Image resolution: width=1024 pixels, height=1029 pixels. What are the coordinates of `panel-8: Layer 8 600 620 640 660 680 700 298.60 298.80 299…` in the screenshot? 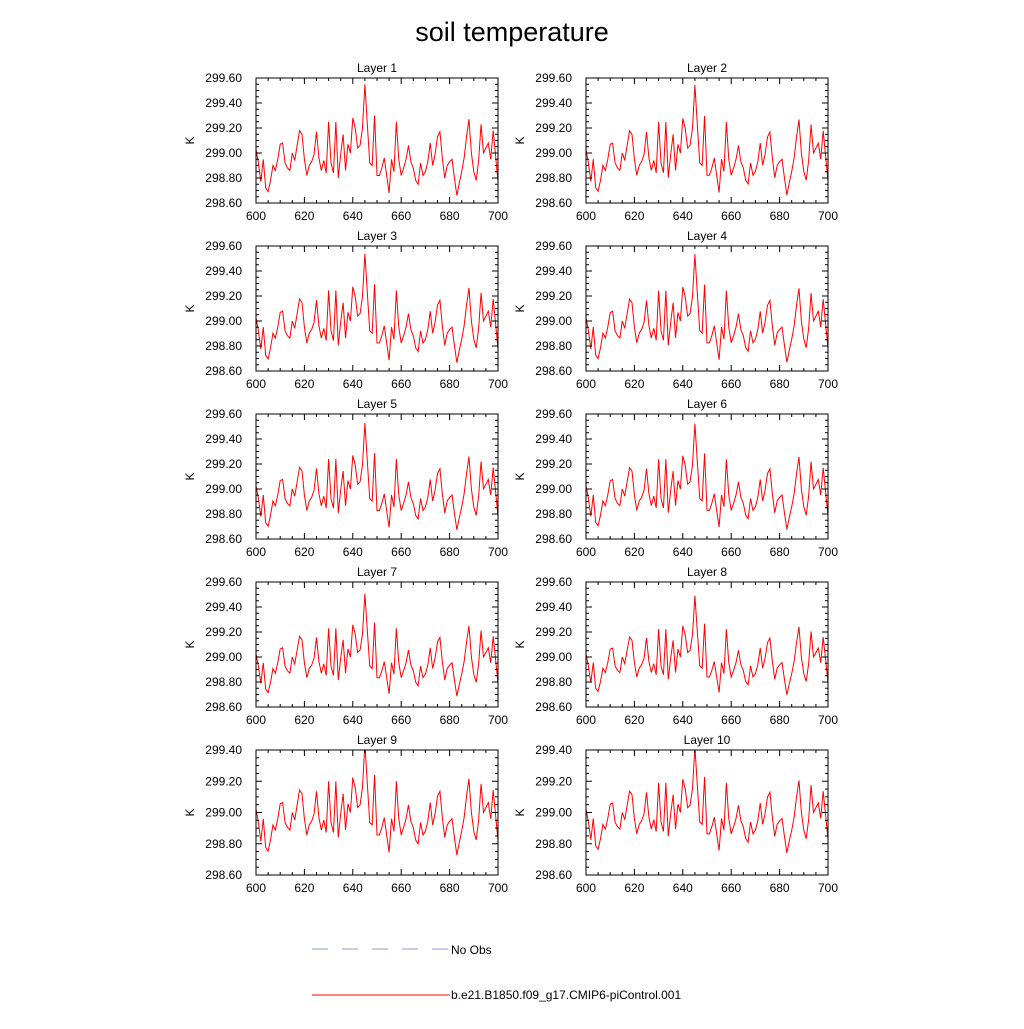 It's located at (675, 646).